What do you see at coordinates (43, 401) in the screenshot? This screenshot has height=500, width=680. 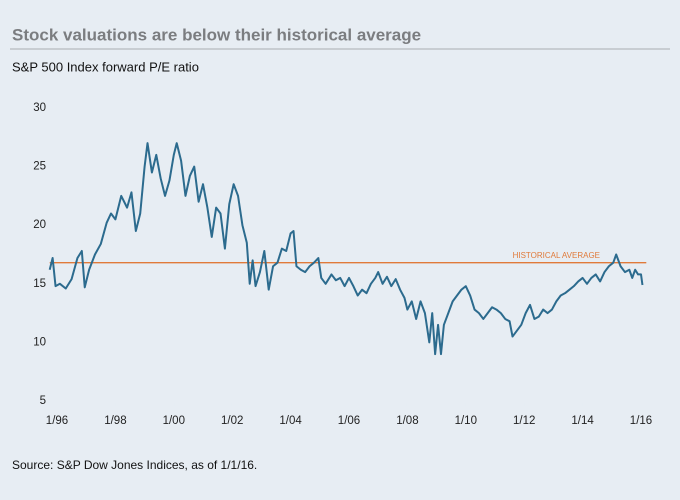 I see `y-tick-label: 5` at bounding box center [43, 401].